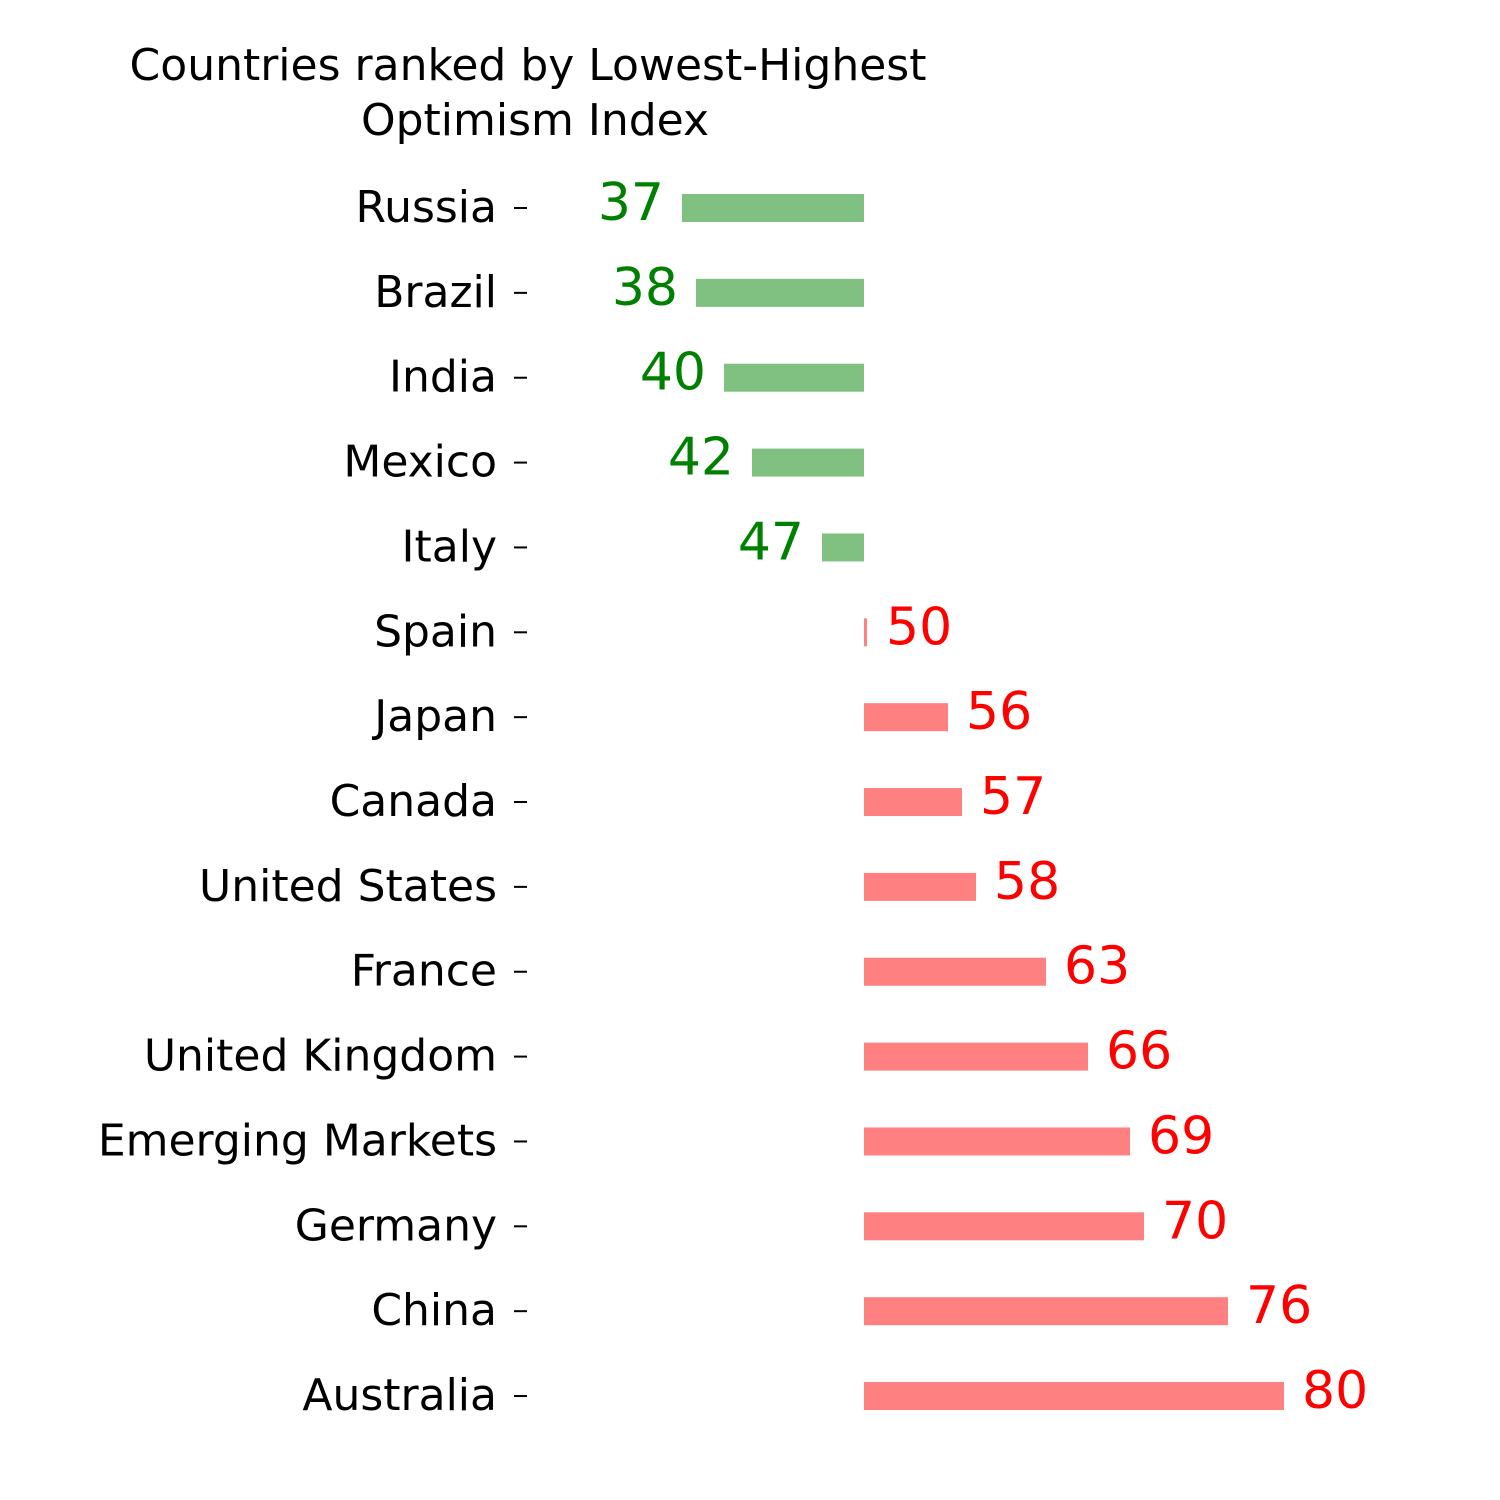 The image size is (1500, 1500). I want to click on value-label: 58, so click(1027, 882).